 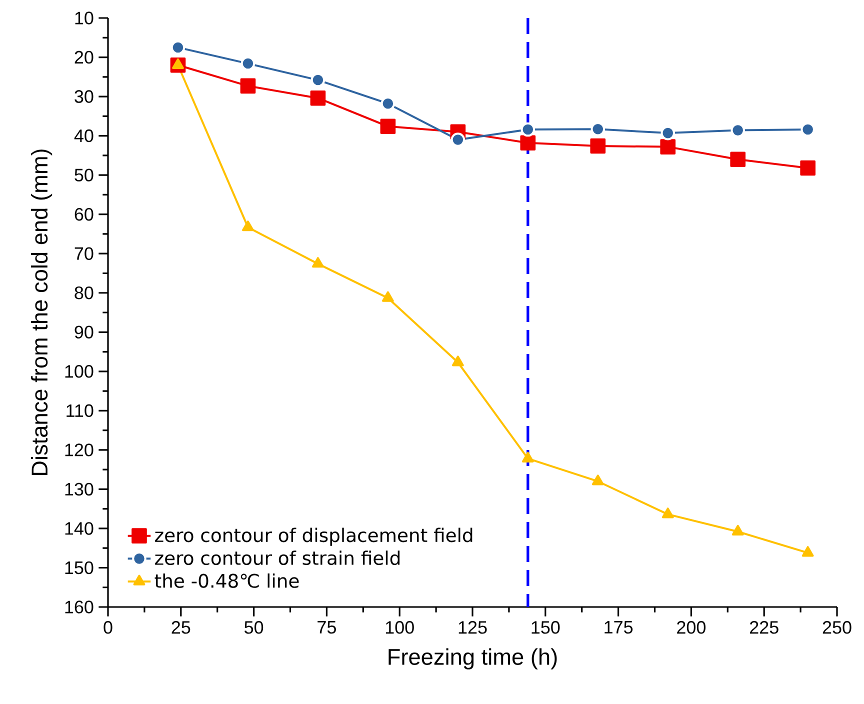 What do you see at coordinates (84, 175) in the screenshot?
I see `y-tick-label: 50` at bounding box center [84, 175].